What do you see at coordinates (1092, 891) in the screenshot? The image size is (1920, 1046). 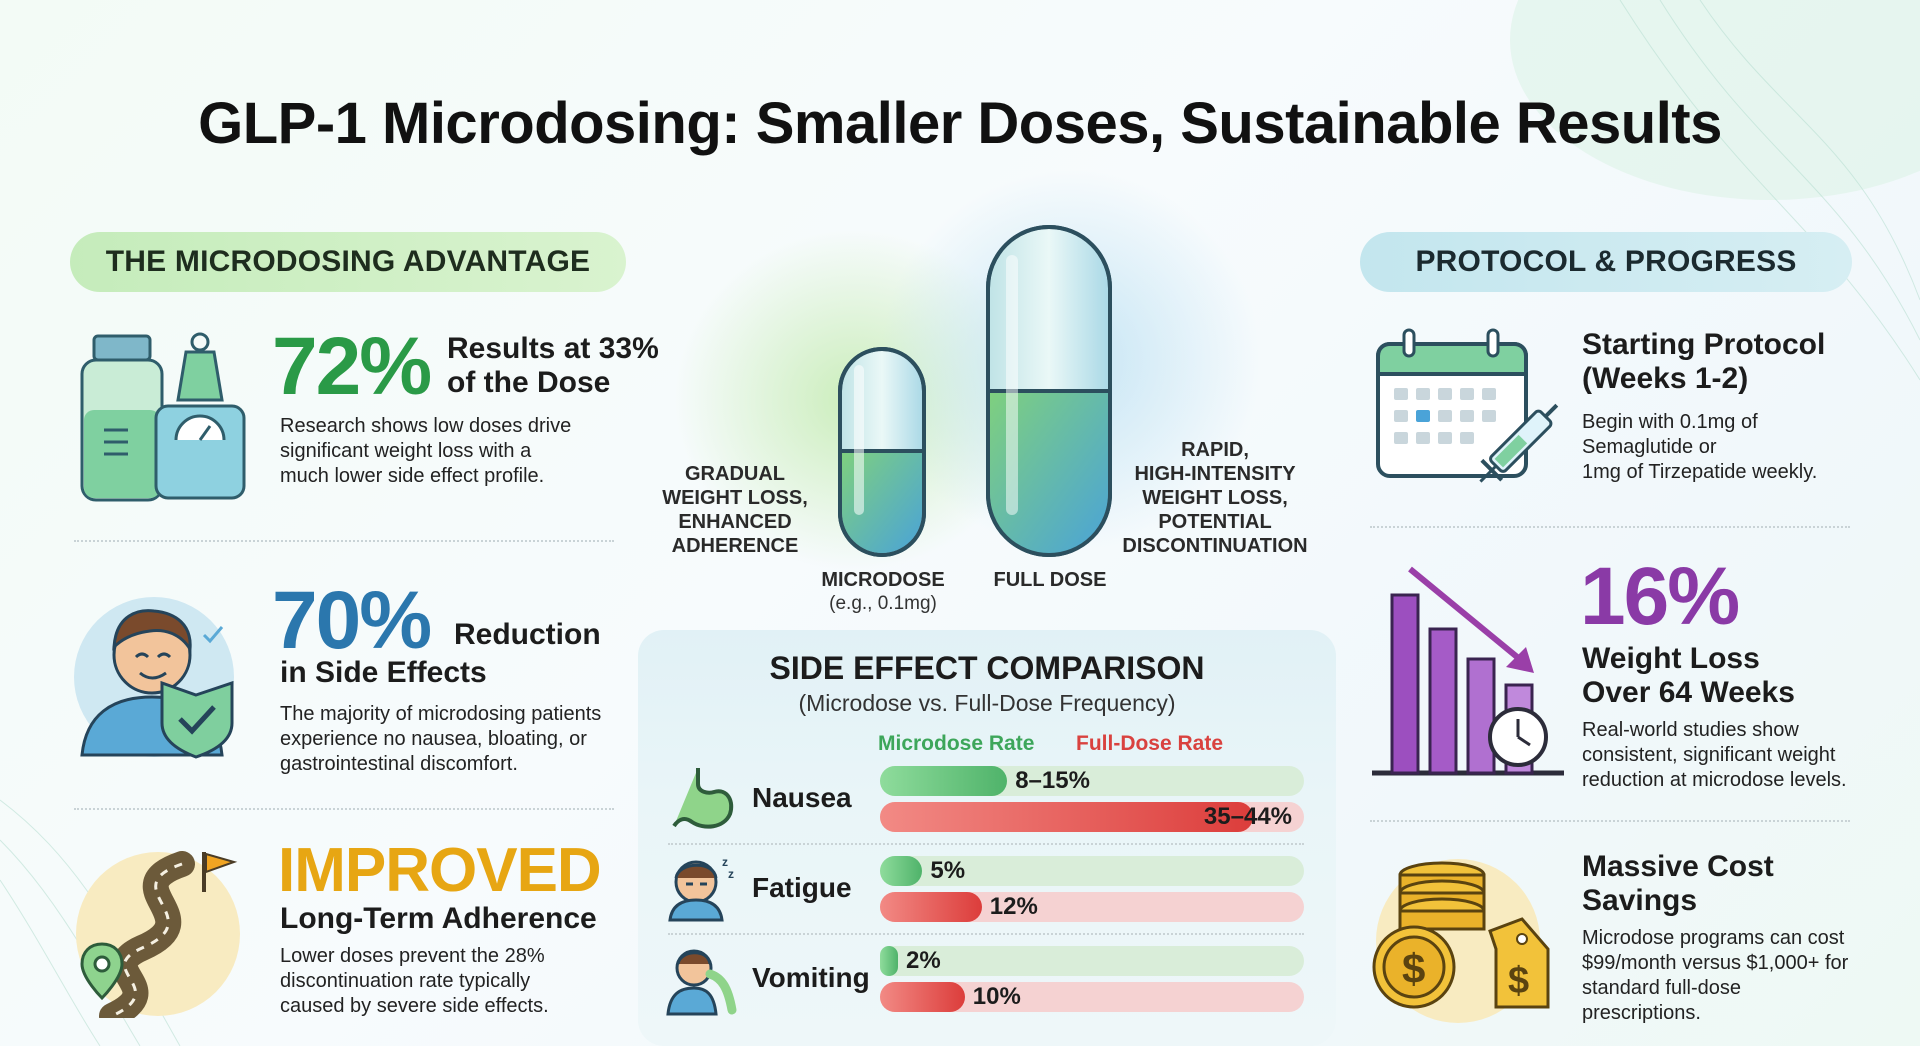 I see `side-effect-bars: 8–15% 35–44% 5% 12% 2% 10%` at bounding box center [1092, 891].